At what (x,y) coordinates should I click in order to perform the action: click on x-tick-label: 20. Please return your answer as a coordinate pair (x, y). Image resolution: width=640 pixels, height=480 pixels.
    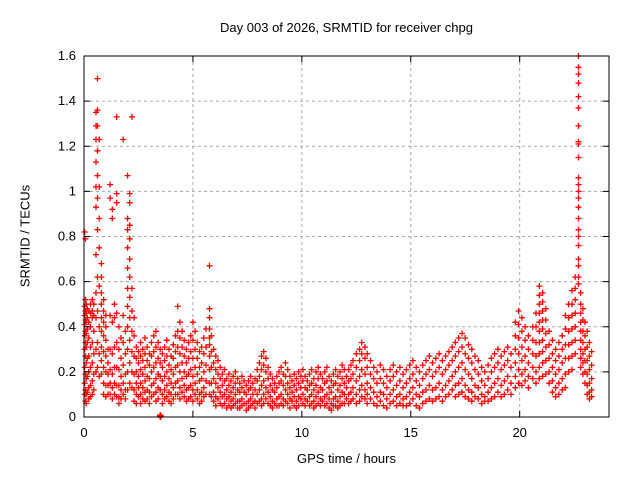
    Looking at the image, I should click on (519, 432).